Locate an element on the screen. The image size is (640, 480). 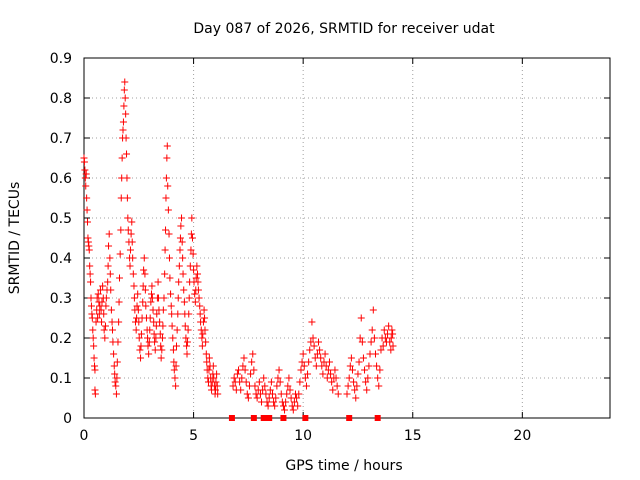
y-tick-label: 0.7 is located at coordinates (61, 139).